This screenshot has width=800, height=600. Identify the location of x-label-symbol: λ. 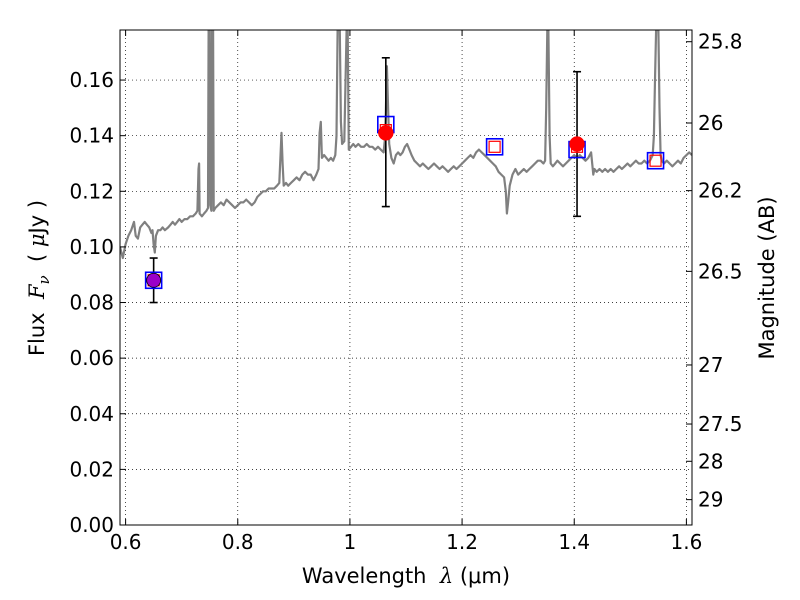
(446, 576).